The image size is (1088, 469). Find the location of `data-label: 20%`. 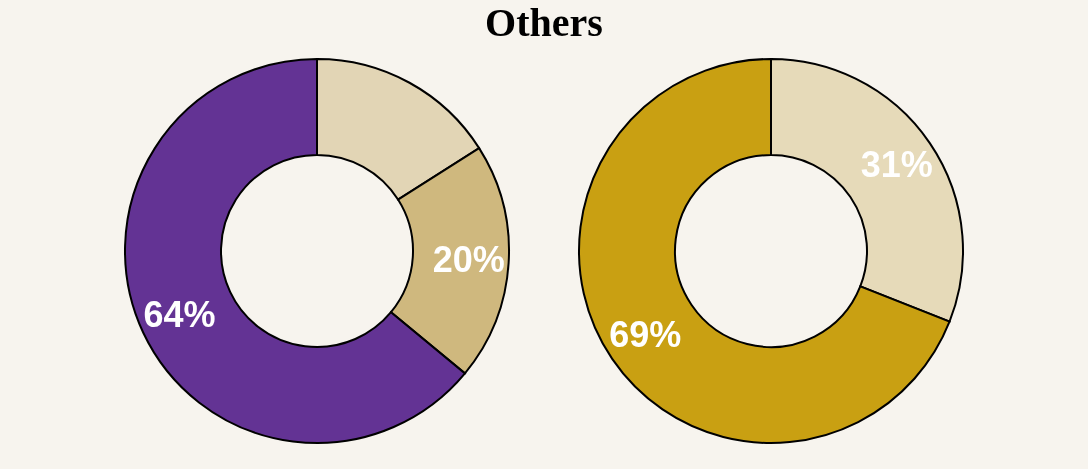

data-label: 20% is located at coordinates (468, 259).